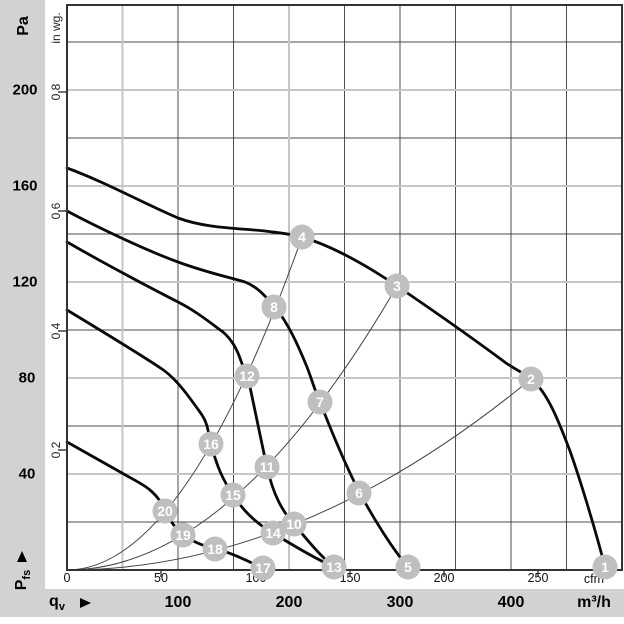  Describe the element at coordinates (400, 602) in the screenshot. I see `x-tick-300: 300` at that location.